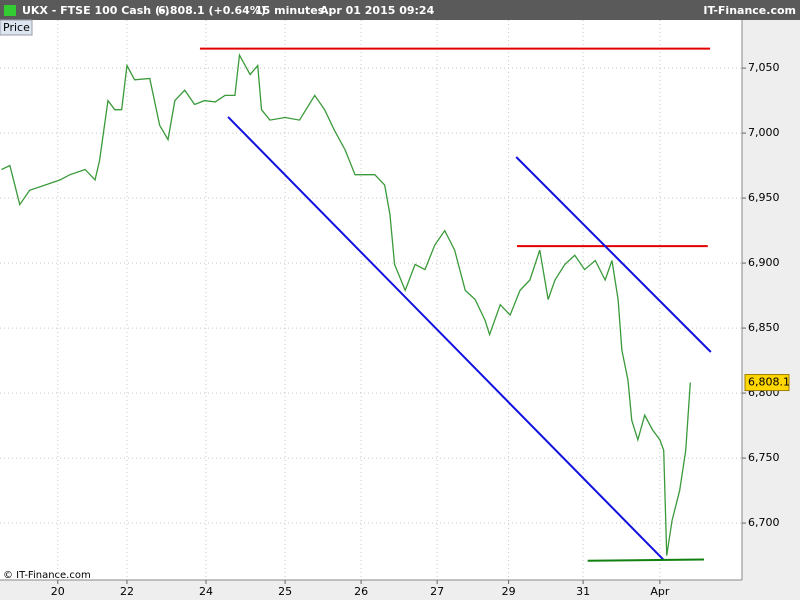 The image size is (800, 600). What do you see at coordinates (47, 575) in the screenshot?
I see `copyright: © IT-Finance.com` at bounding box center [47, 575].